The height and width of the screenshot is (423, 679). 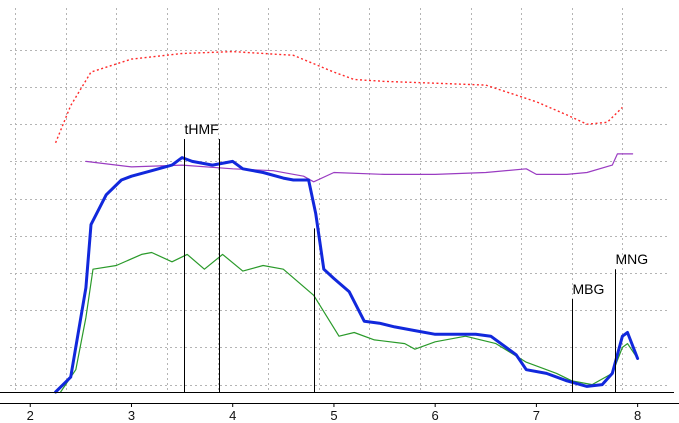 What do you see at coordinates (30, 415) in the screenshot?
I see `x-tick-label: 2` at bounding box center [30, 415].